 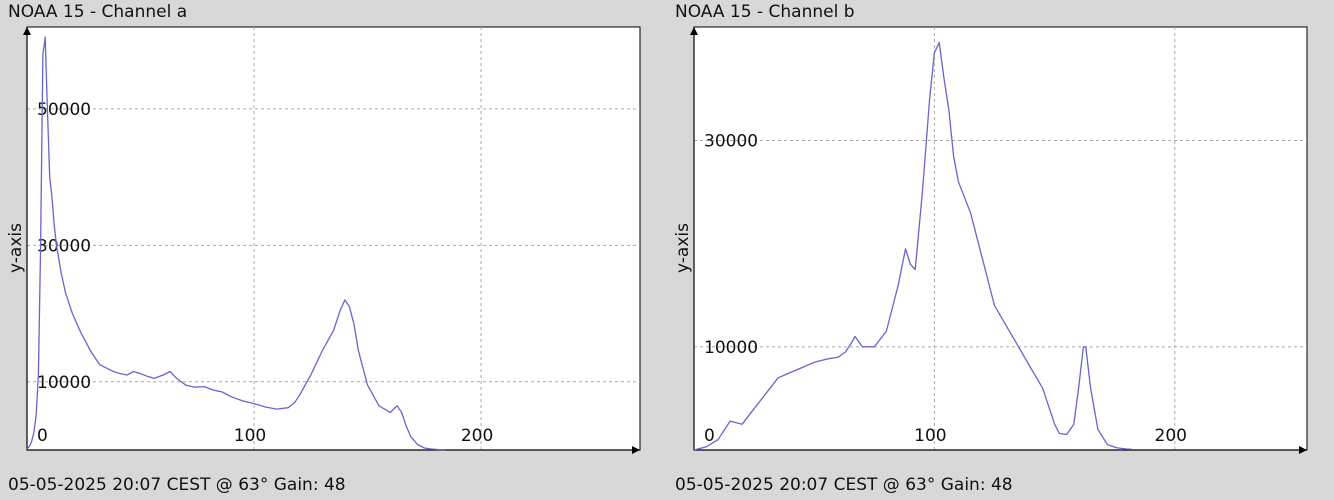 What do you see at coordinates (64, 110) in the screenshot?
I see `y-tick-label: 50000` at bounding box center [64, 110].